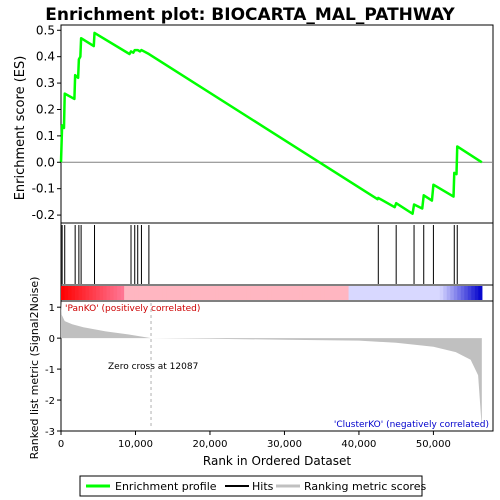  What do you see at coordinates (50, 401) in the screenshot?
I see `metric-y-tick-label: -2` at bounding box center [50, 401].